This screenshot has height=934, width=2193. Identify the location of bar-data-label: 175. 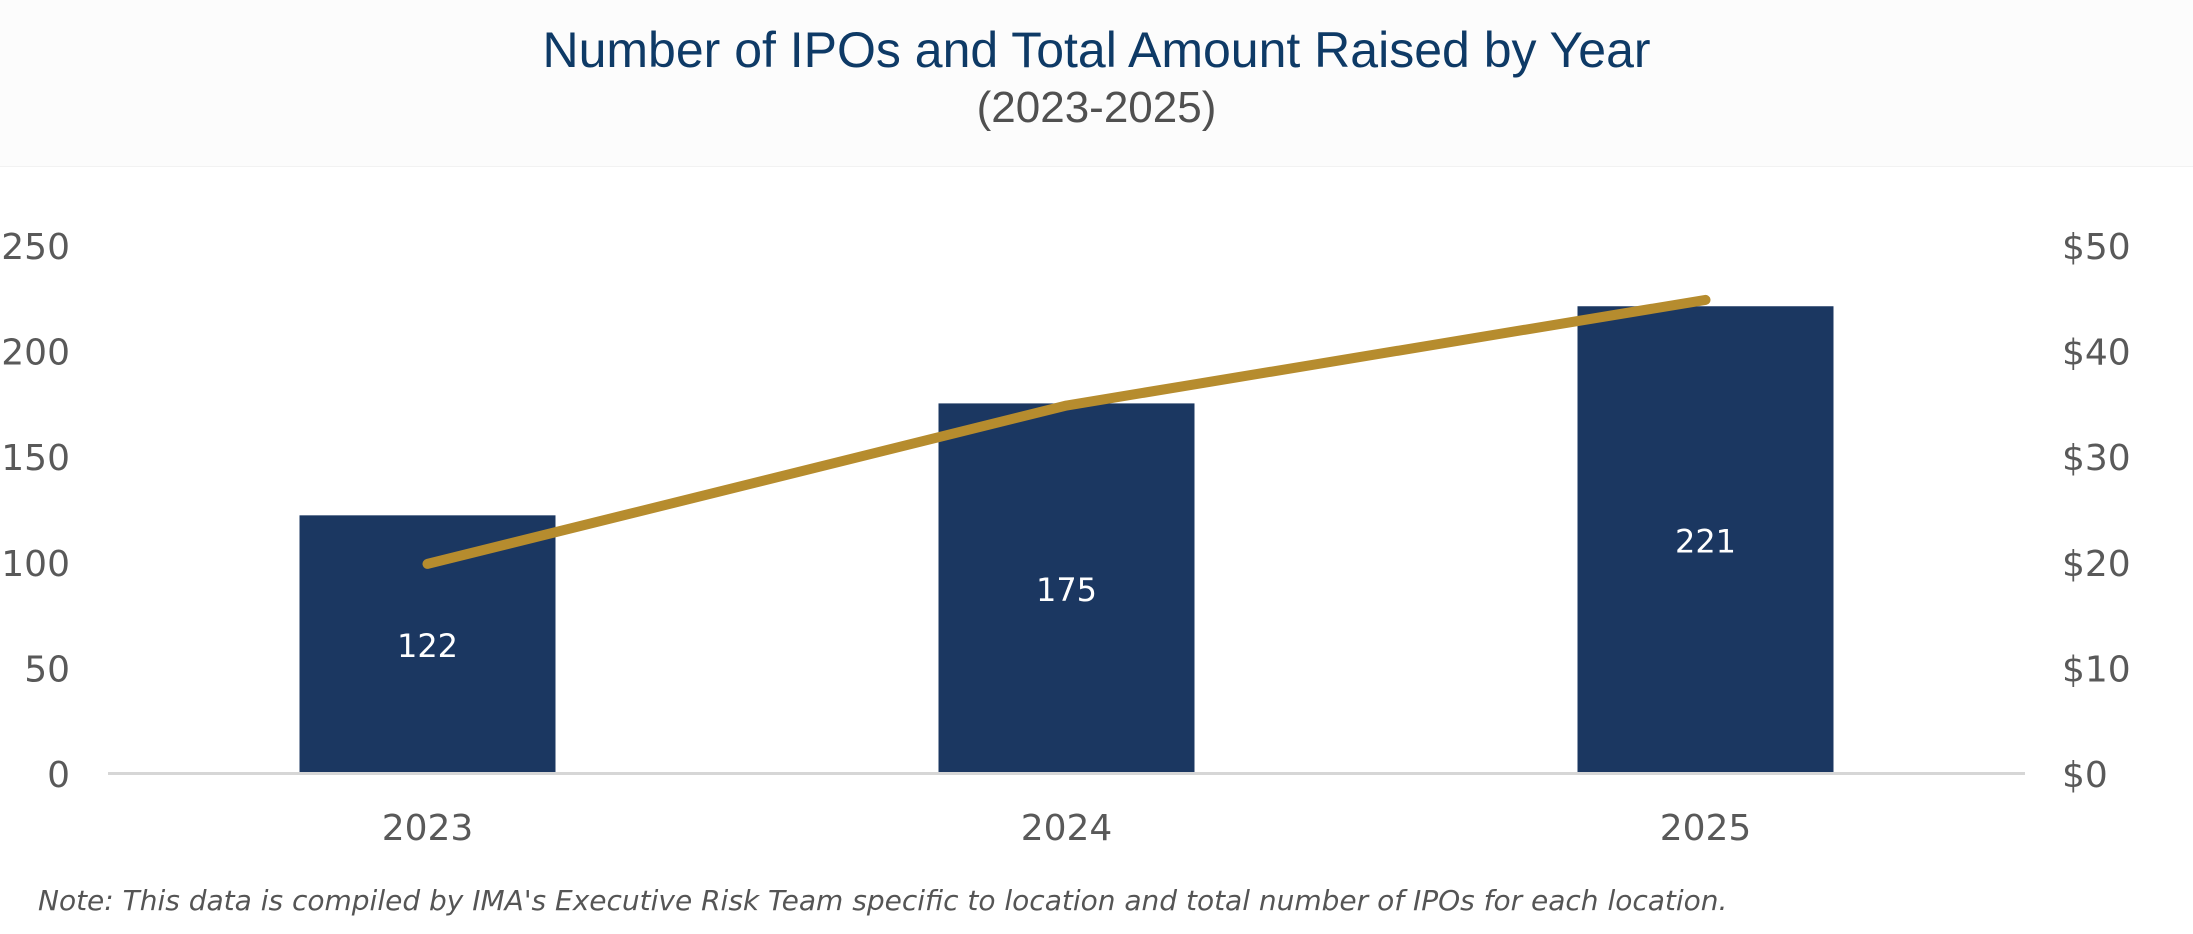
(1066, 590).